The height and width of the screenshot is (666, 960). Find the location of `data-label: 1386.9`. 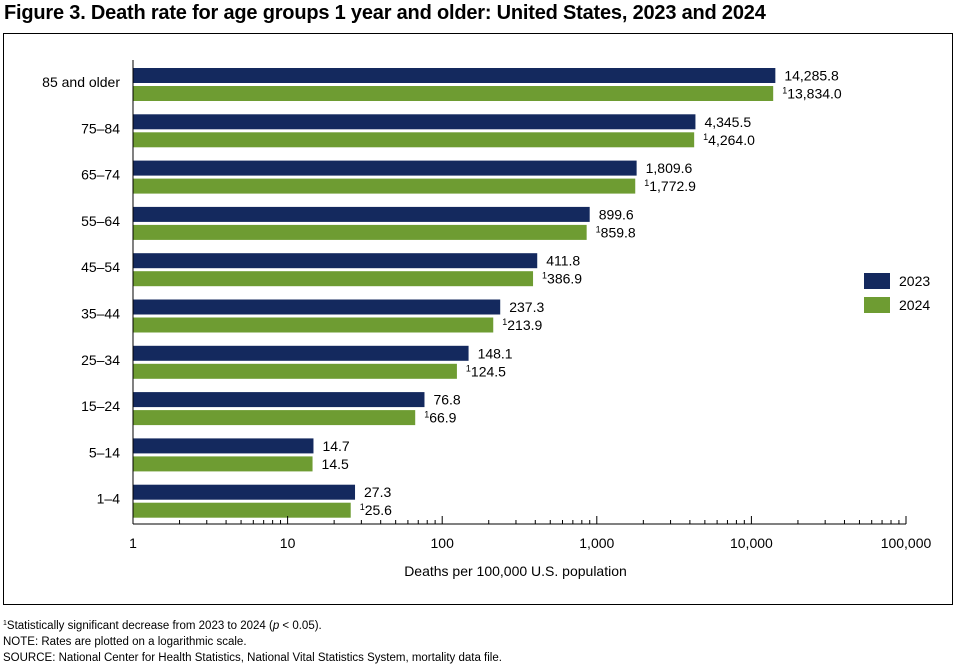

data-label: 1386.9 is located at coordinates (562, 279).